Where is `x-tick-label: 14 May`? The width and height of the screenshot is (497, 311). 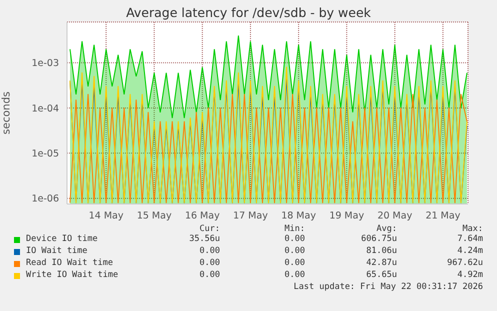 x-tick-label: 14 May is located at coordinates (106, 216).